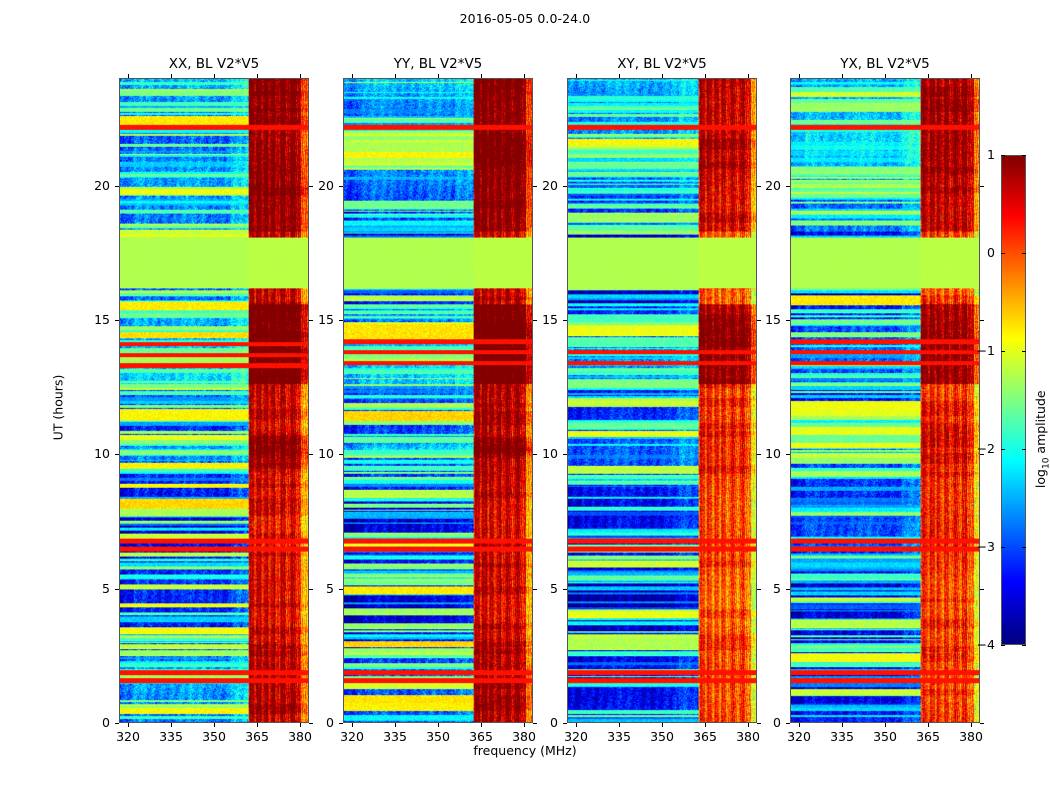 This screenshot has height=800, width=1050. I want to click on colorbar, so click(1013, 400).